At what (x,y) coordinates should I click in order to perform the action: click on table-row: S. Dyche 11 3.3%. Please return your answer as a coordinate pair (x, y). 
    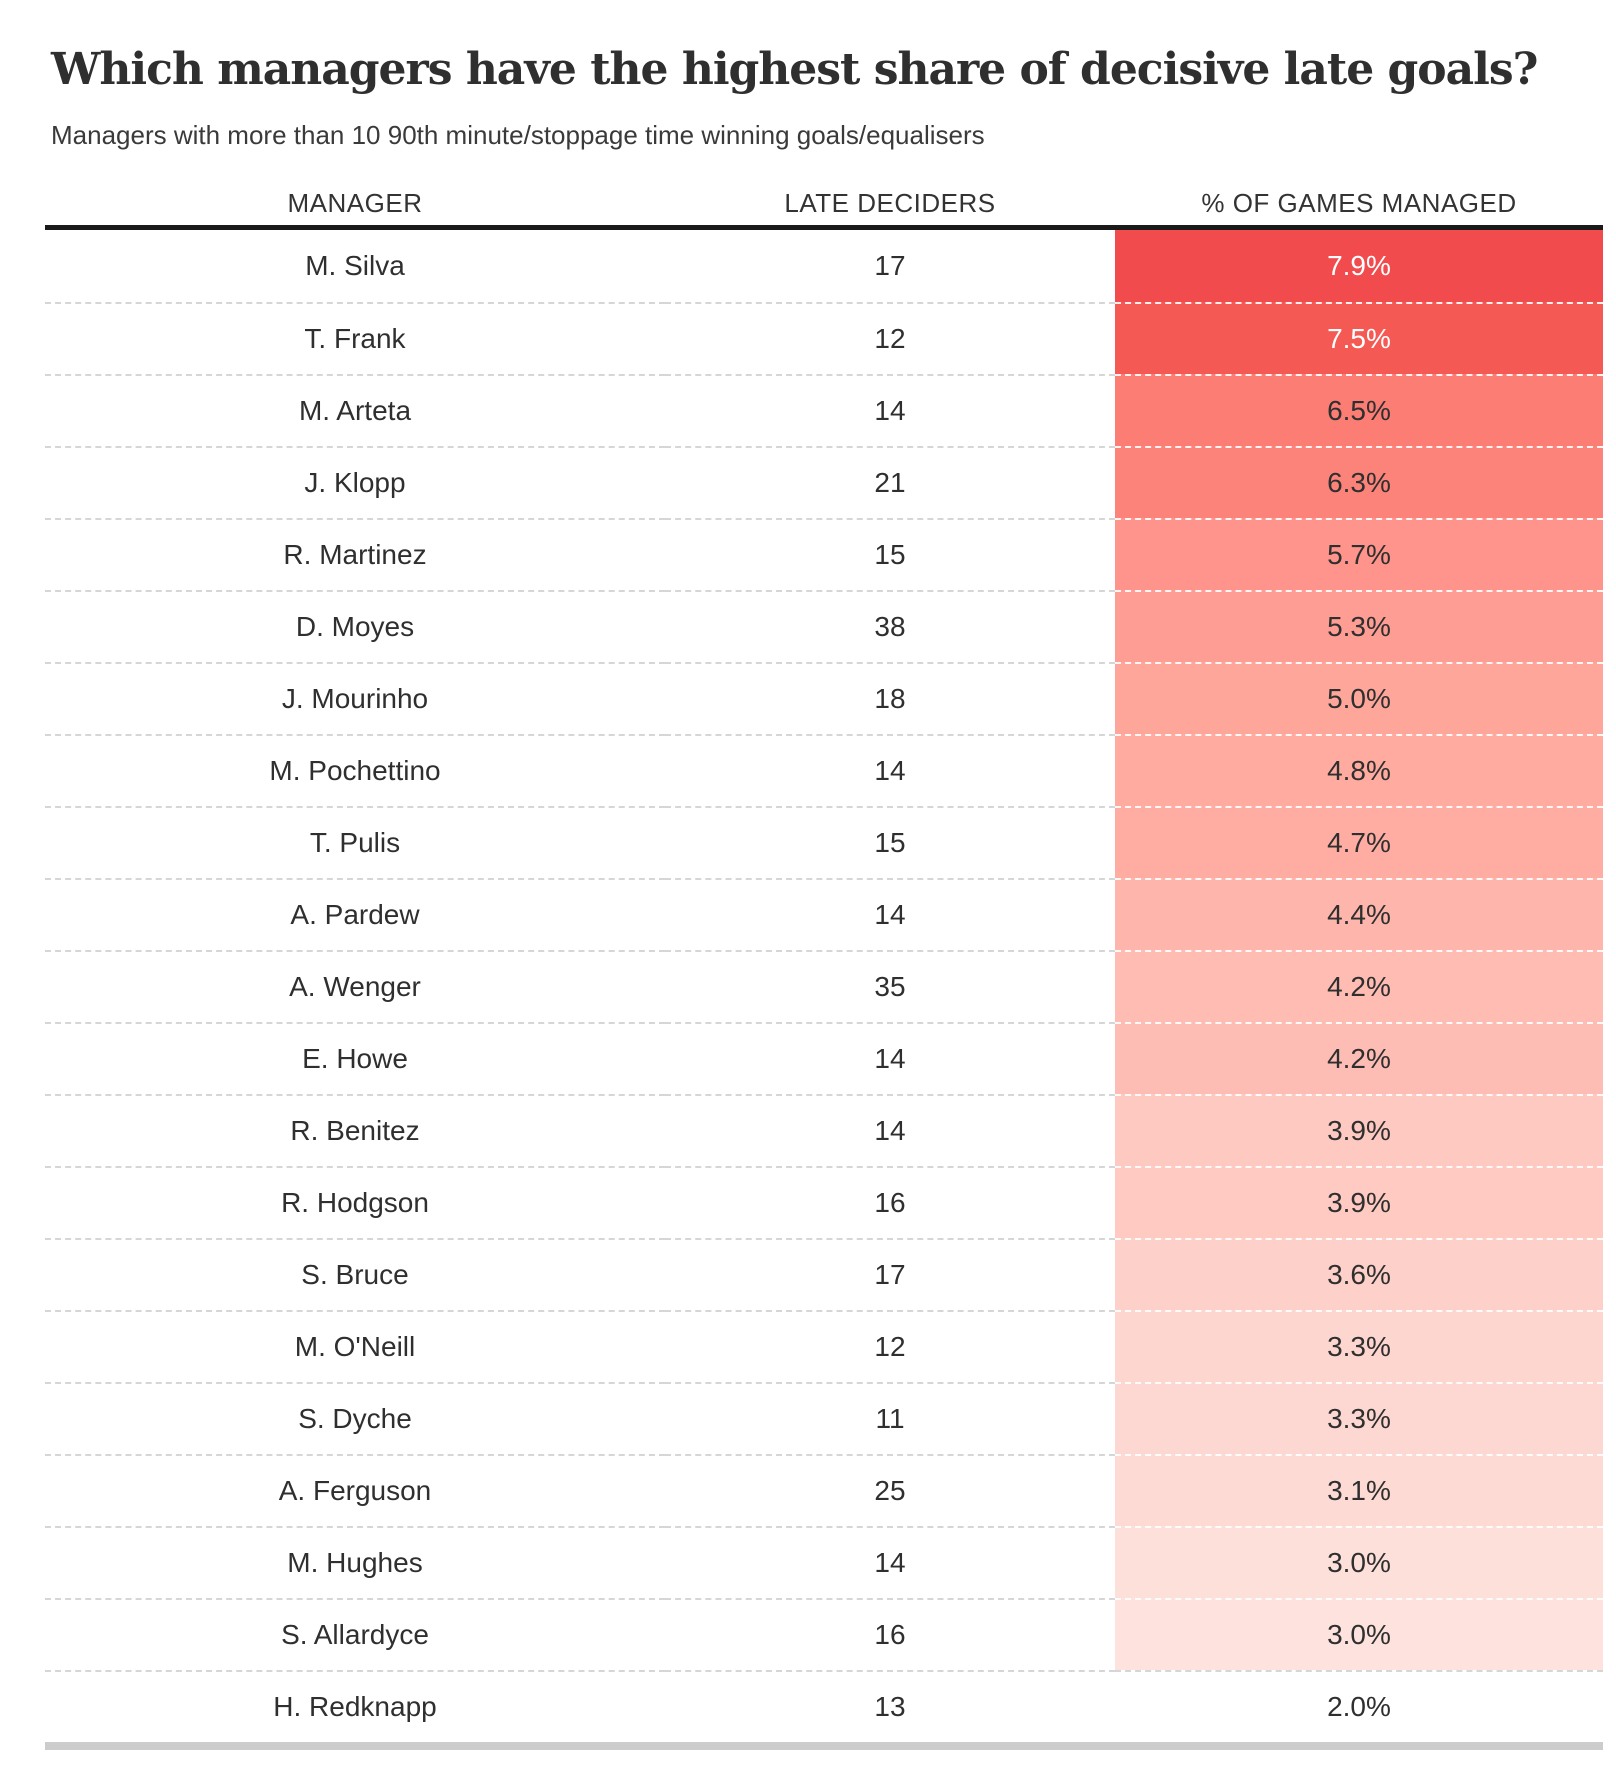
    Looking at the image, I should click on (824, 1418).